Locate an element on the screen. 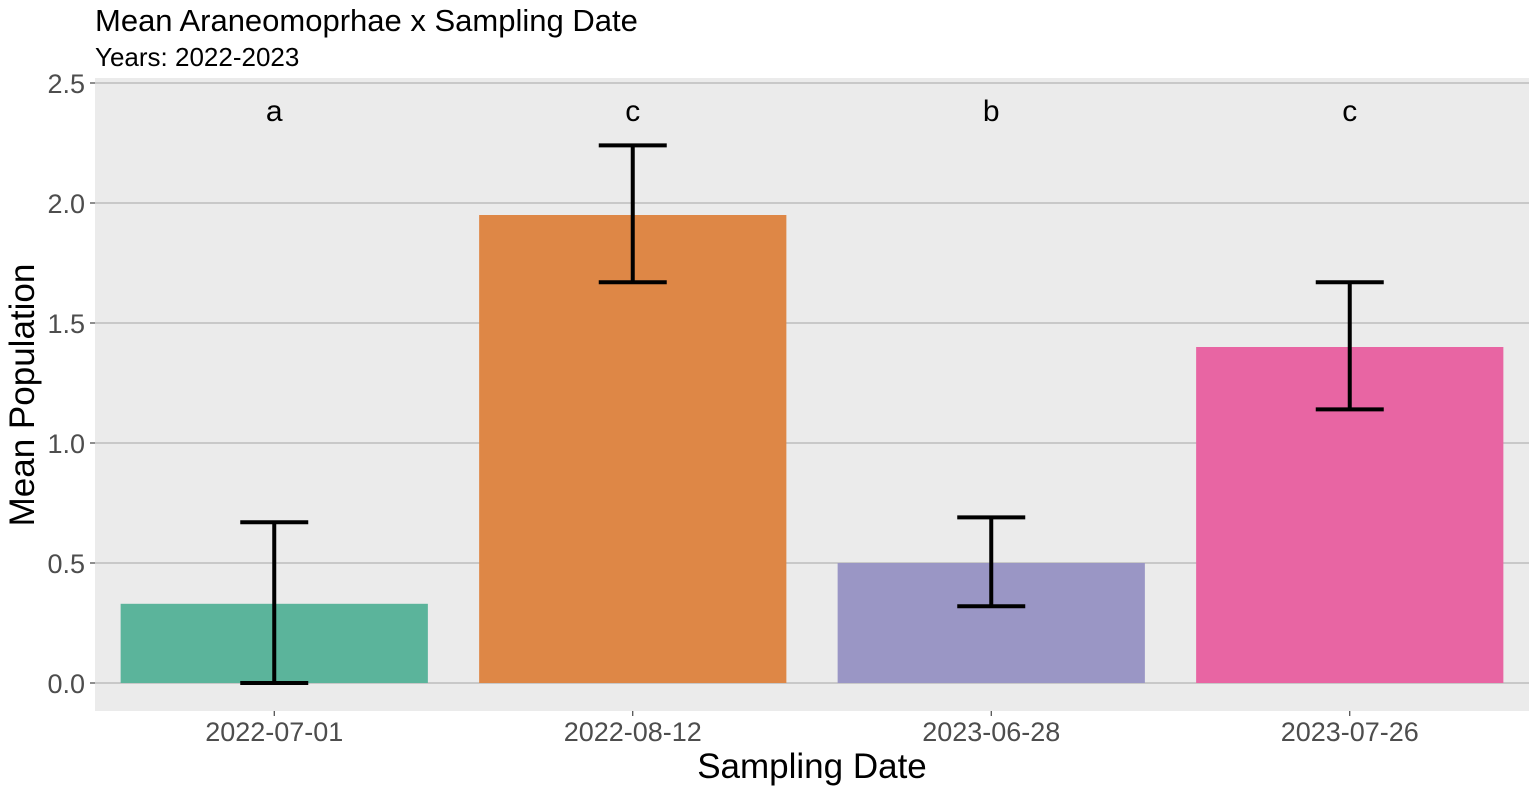  y-tick-label: 1.0 is located at coordinates (66, 444).